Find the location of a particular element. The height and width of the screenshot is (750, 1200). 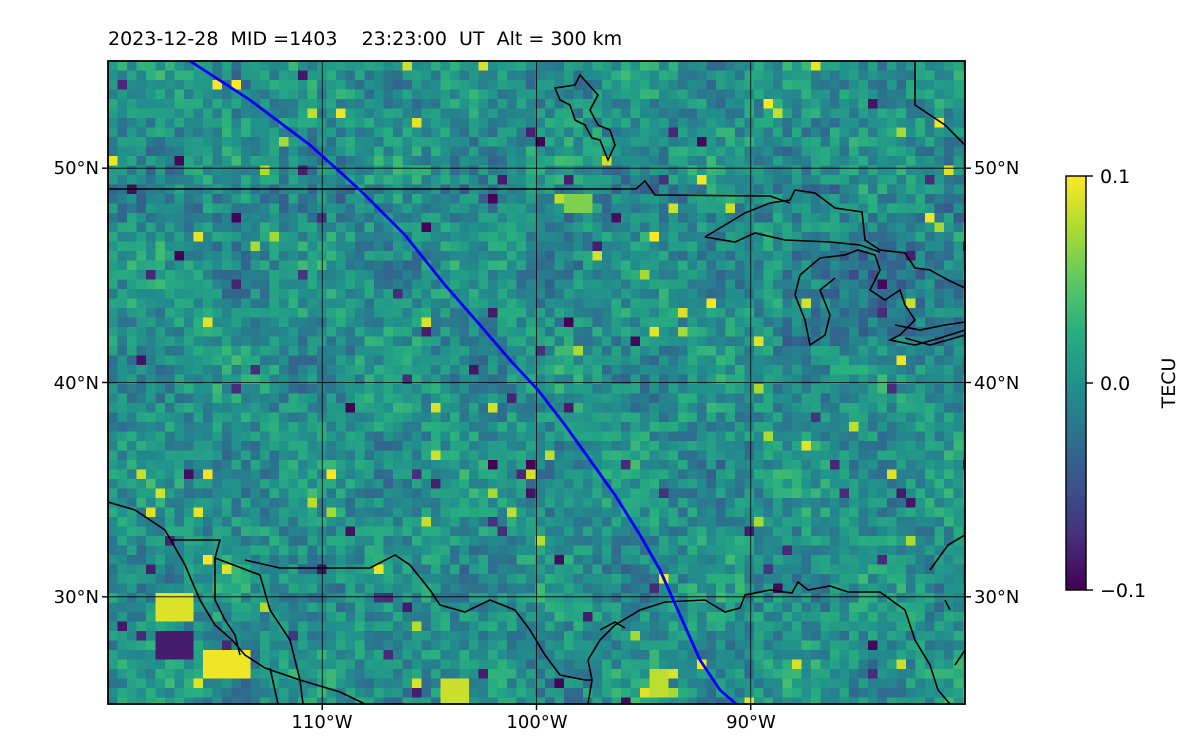

y-tick-label-left-50n: 50°N is located at coordinates (76, 168).